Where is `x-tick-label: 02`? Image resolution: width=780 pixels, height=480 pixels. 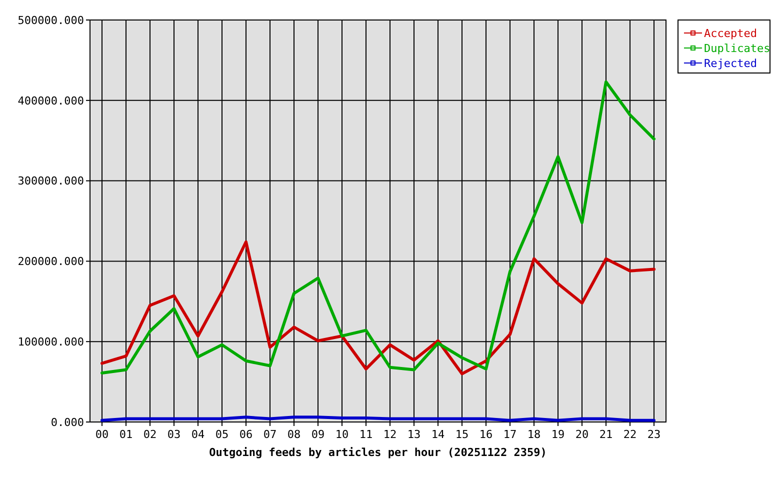 x-tick-label: 02 is located at coordinates (150, 434).